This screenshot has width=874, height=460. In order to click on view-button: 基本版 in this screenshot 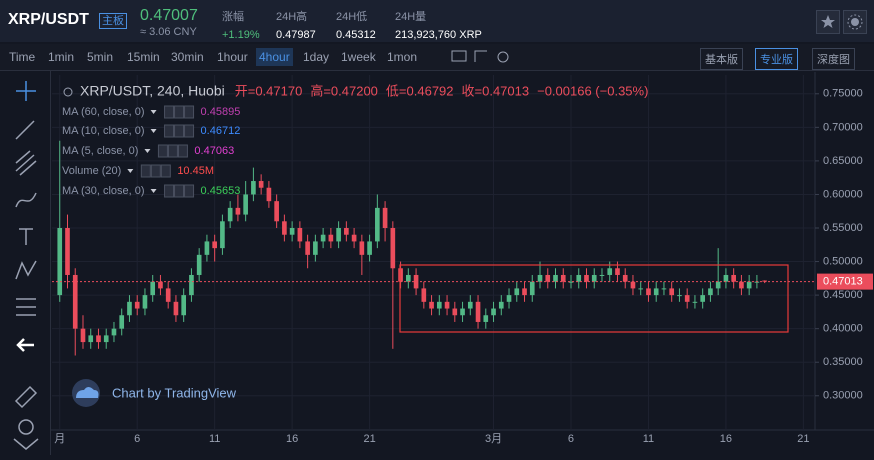, I will do `click(721, 59)`.